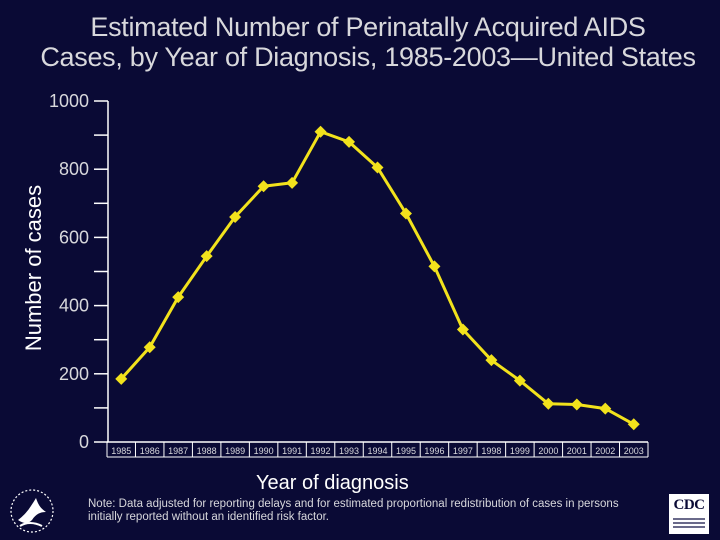 The height and width of the screenshot is (540, 720). Describe the element at coordinates (605, 451) in the screenshot. I see `x-tick-label: 2002` at that location.